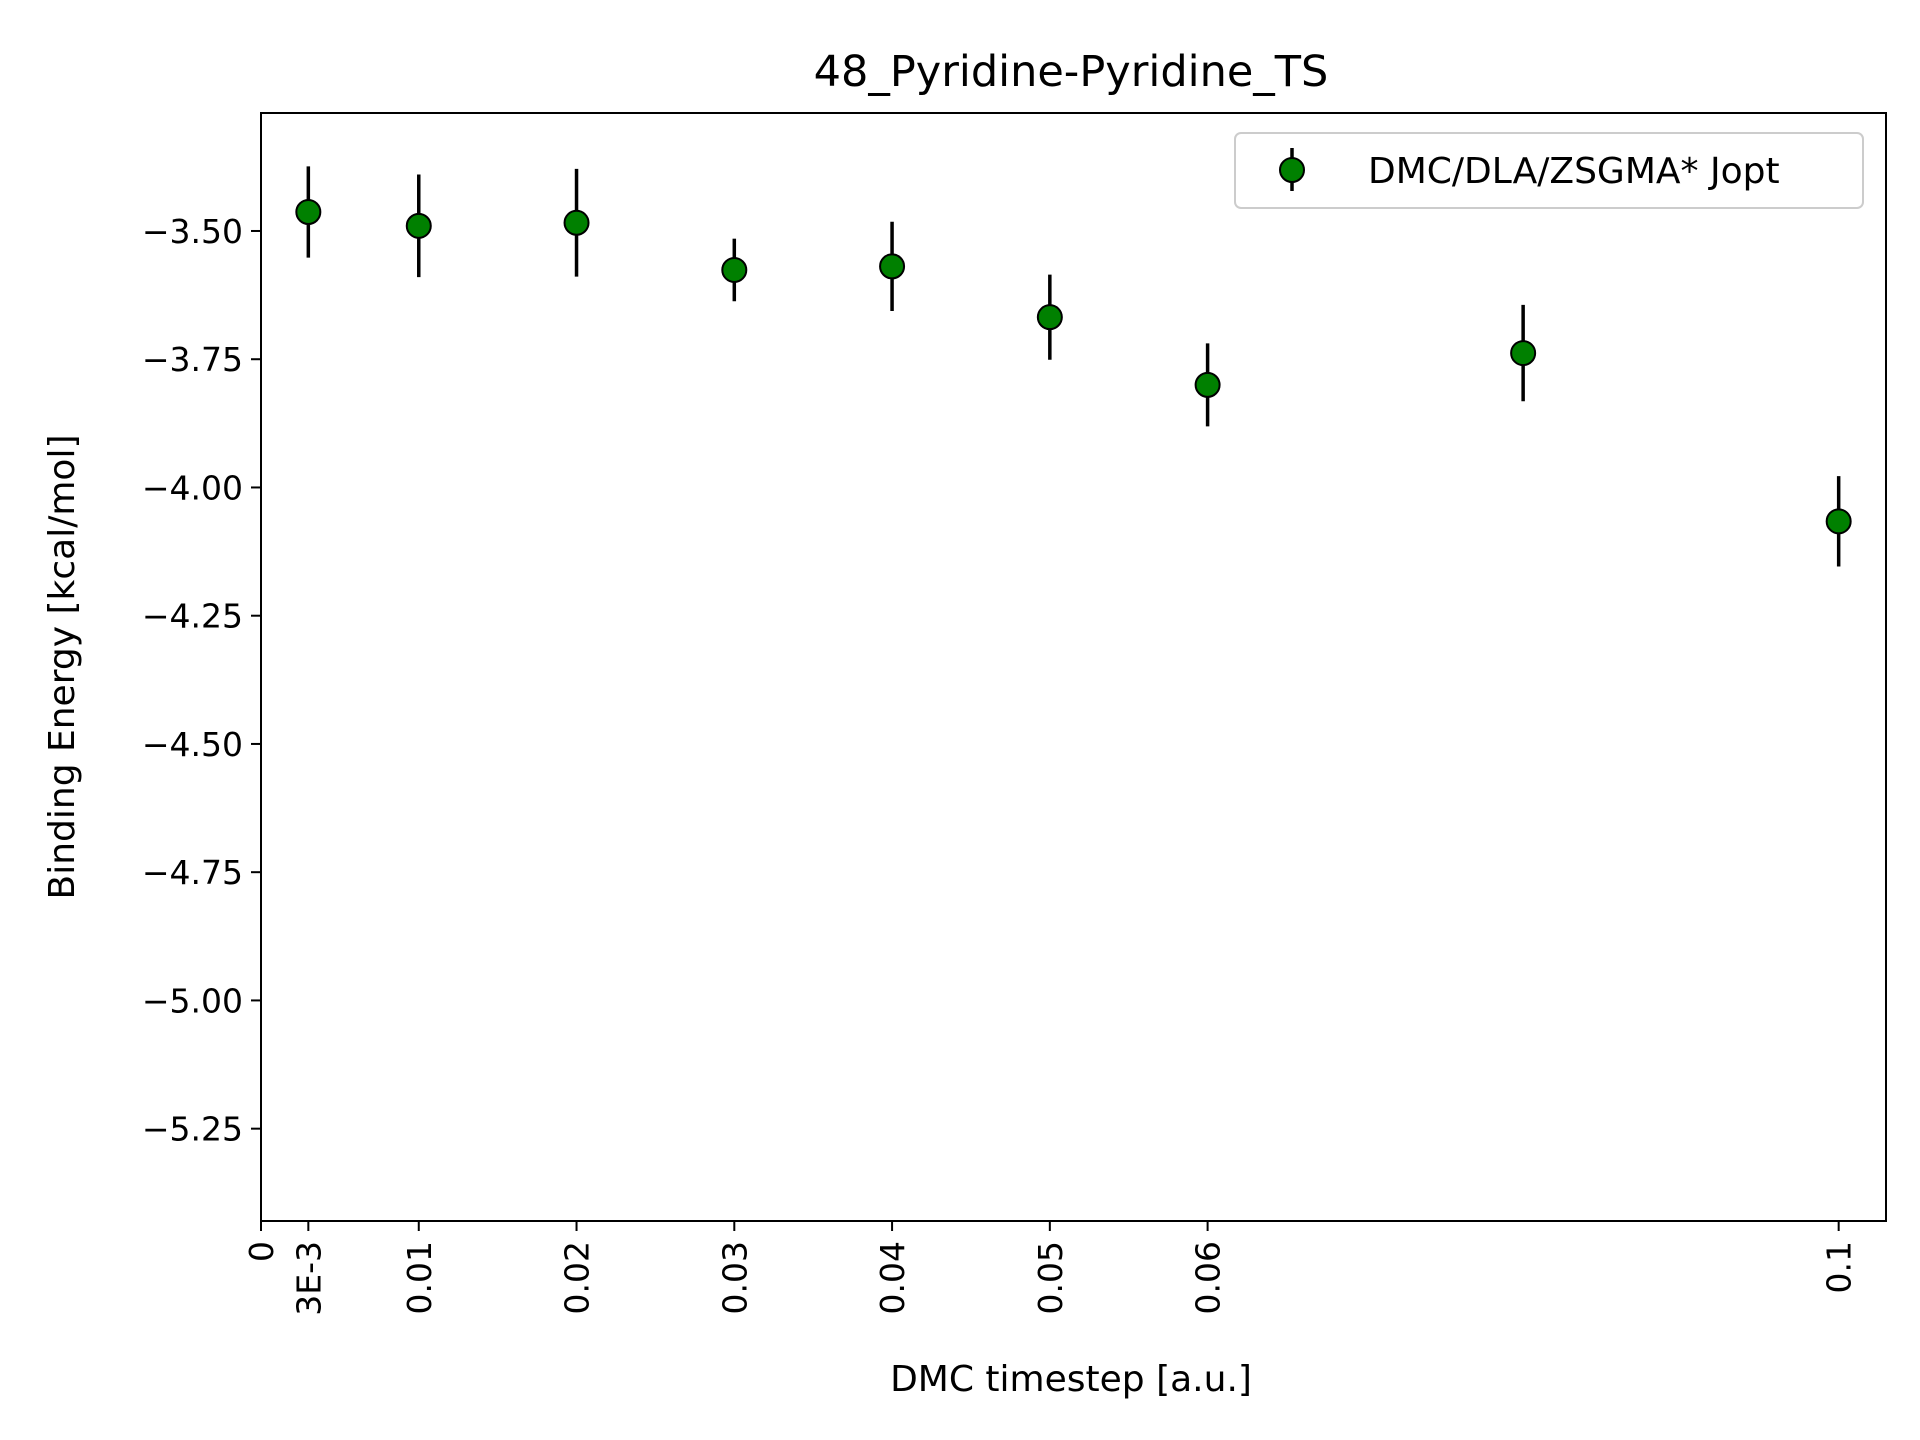 This screenshot has width=1920, height=1440. Describe the element at coordinates (734, 1277) in the screenshot. I see `x-tick-label: 0.03` at that location.